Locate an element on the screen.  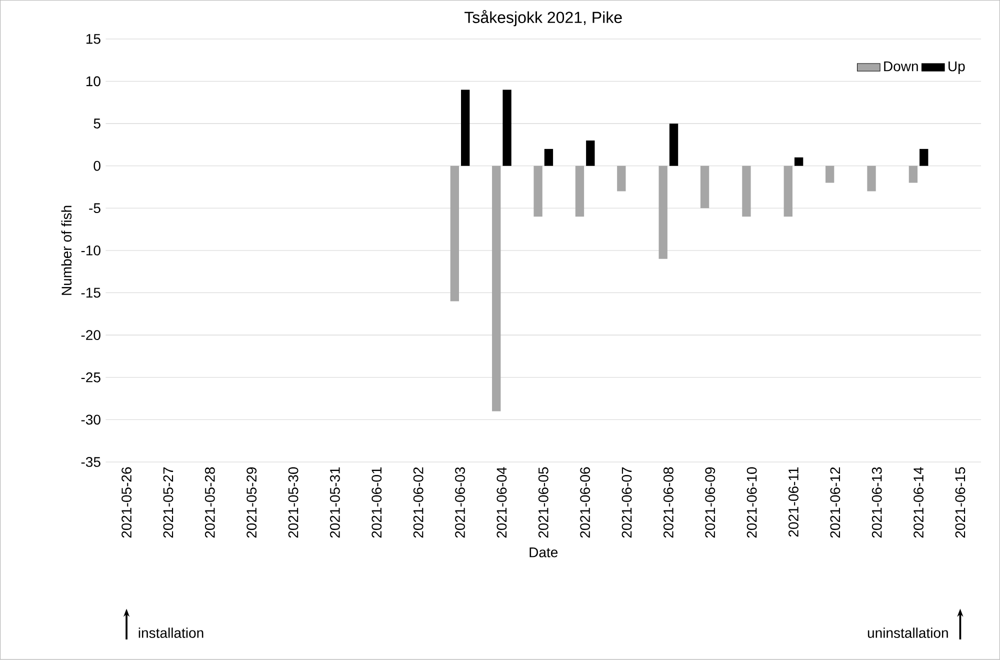
y-tick-label: -35 is located at coordinates (90, 462).